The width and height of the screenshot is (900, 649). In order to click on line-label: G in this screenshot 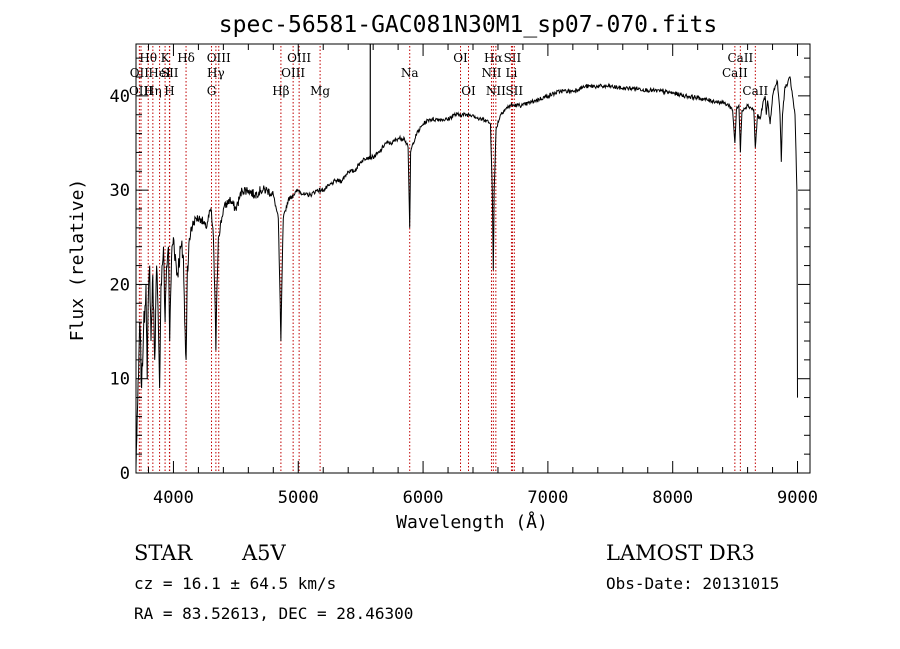, I will do `click(212, 91)`.